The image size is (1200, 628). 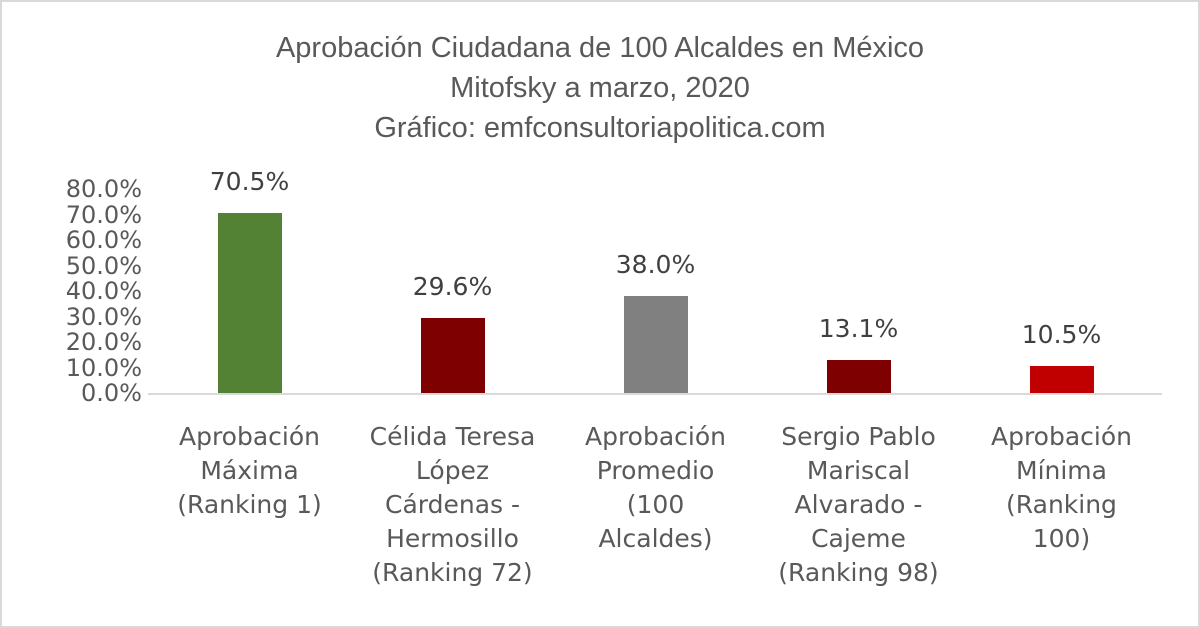 What do you see at coordinates (103, 367) in the screenshot?
I see `y-tick-label: 10.0%` at bounding box center [103, 367].